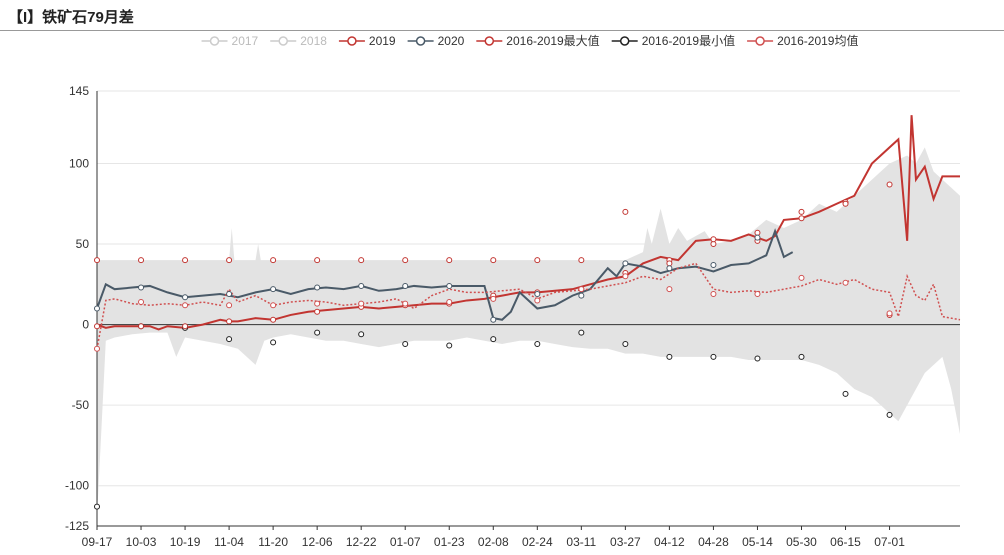 This screenshot has height=555, width=1004. What do you see at coordinates (97, 542) in the screenshot?
I see `x-tick-label: 09-17` at bounding box center [97, 542].